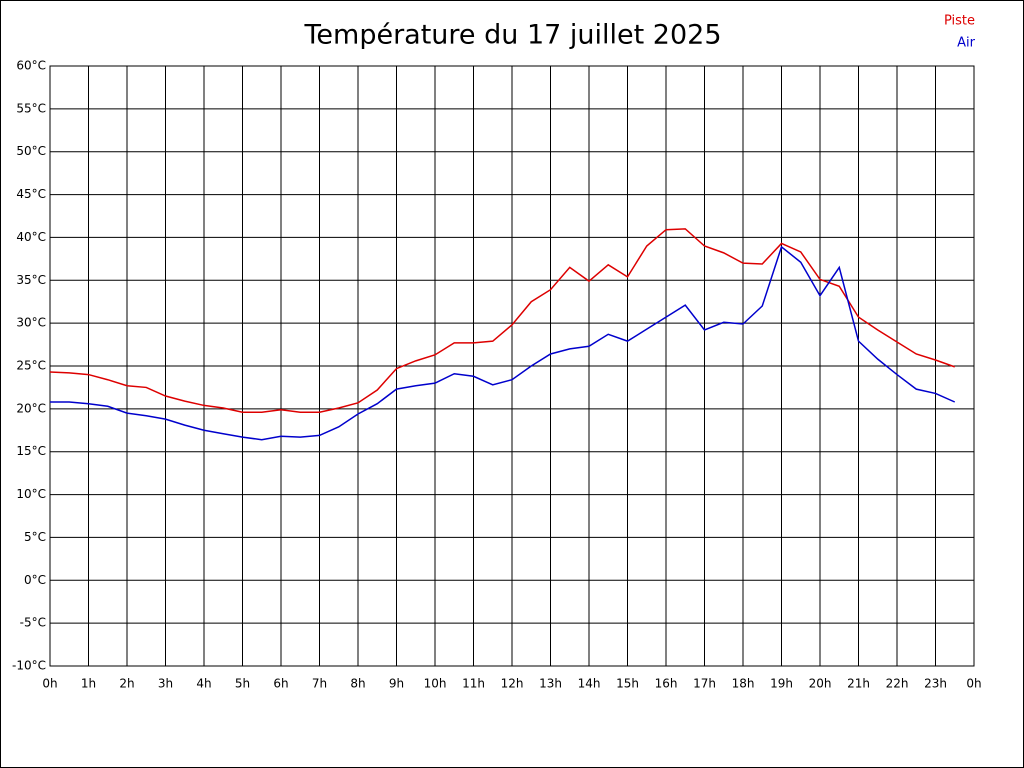 The height and width of the screenshot is (768, 1024). What do you see at coordinates (165, 684) in the screenshot?
I see `x-tick-label: 3h` at bounding box center [165, 684].